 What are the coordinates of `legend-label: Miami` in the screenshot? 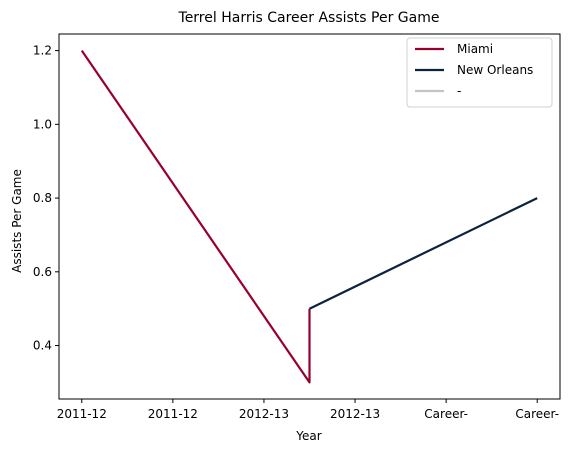 It's located at (475, 49).